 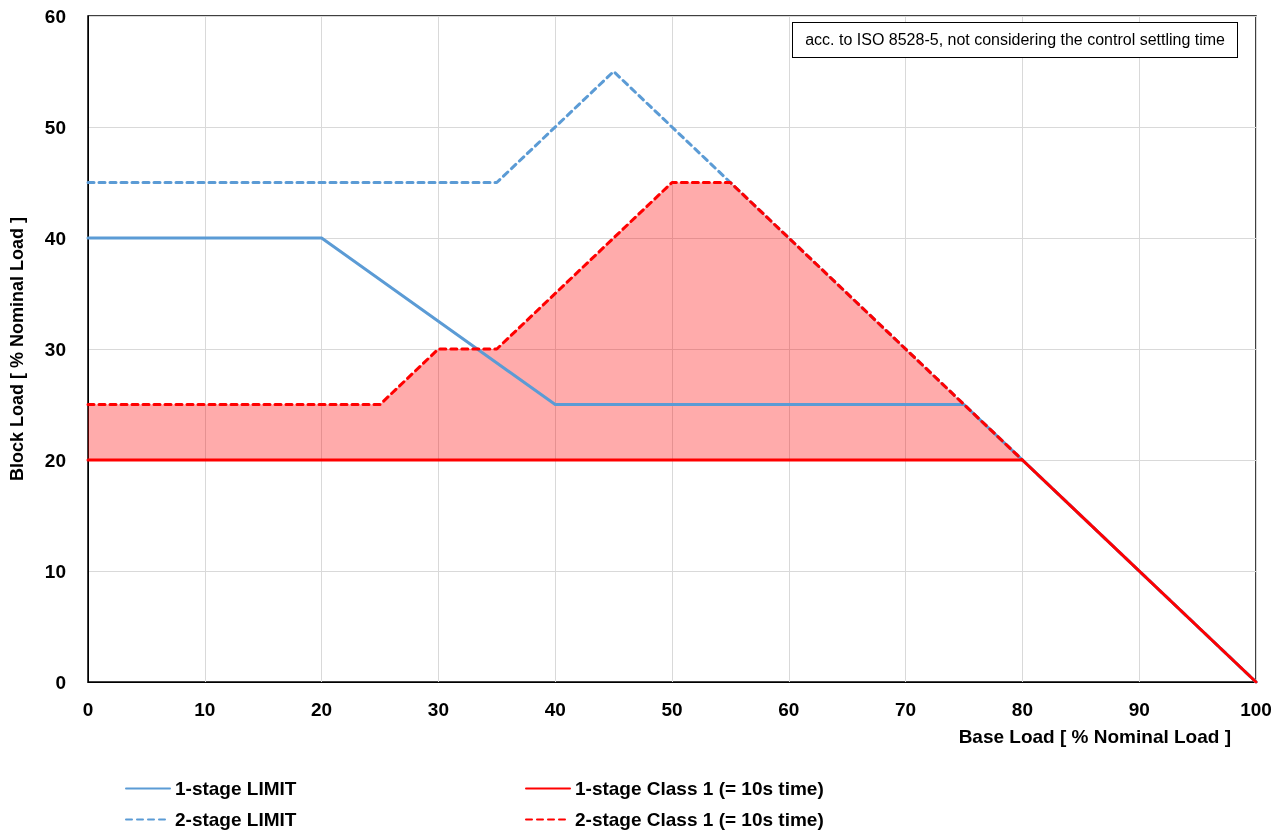 What do you see at coordinates (55, 238) in the screenshot?
I see `y-tick-label: 40` at bounding box center [55, 238].